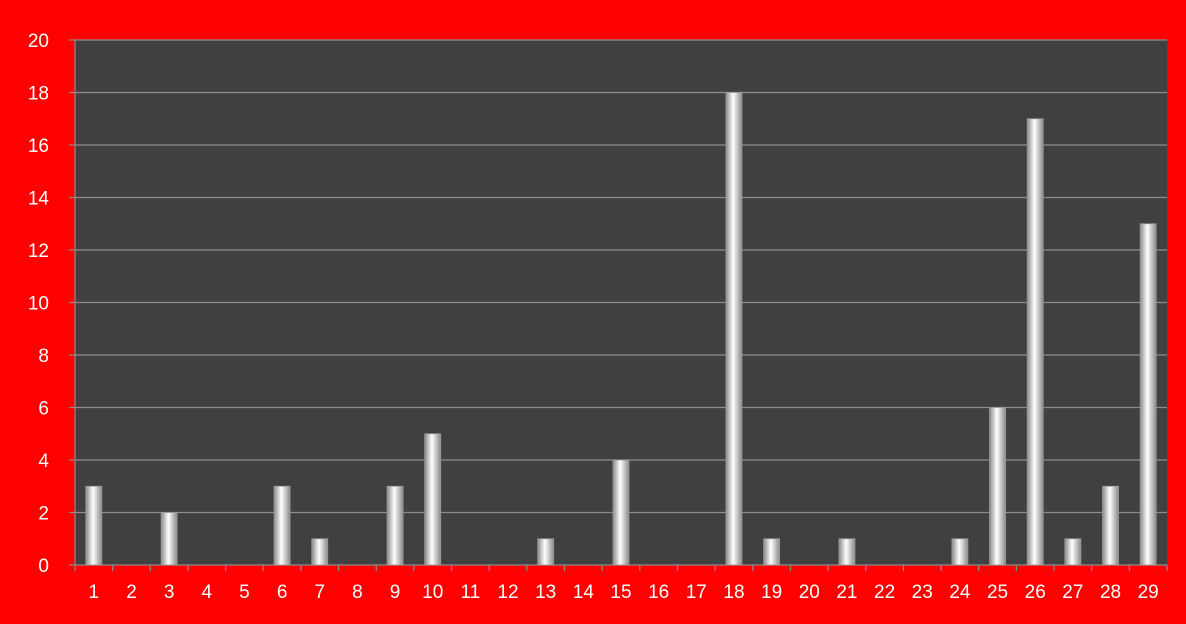 The width and height of the screenshot is (1186, 624). I want to click on y-tick-label: 10, so click(38, 304).